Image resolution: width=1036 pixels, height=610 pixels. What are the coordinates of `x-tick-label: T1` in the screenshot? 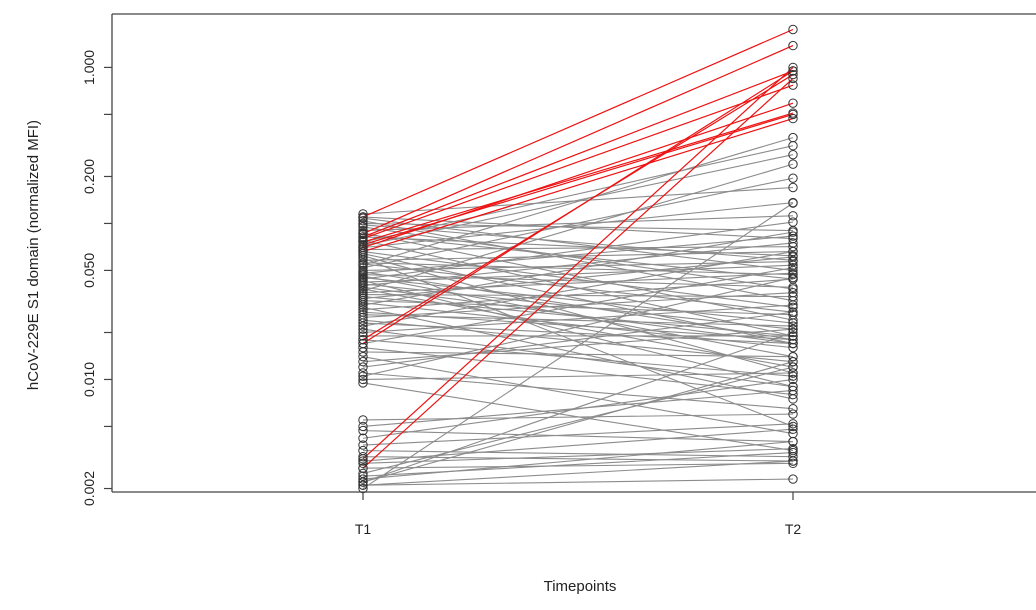 It's located at (363, 529).